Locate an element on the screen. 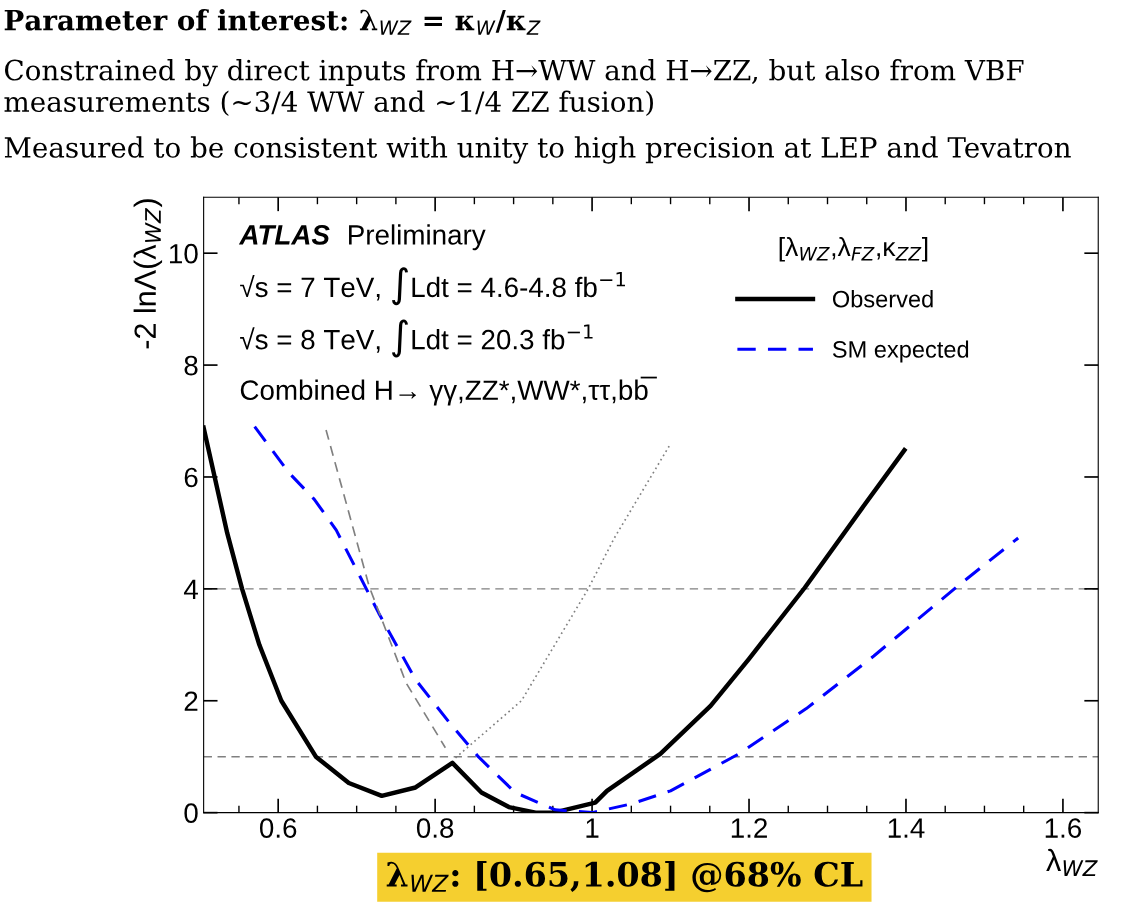  y-tick-label: 6 is located at coordinates (191, 477).